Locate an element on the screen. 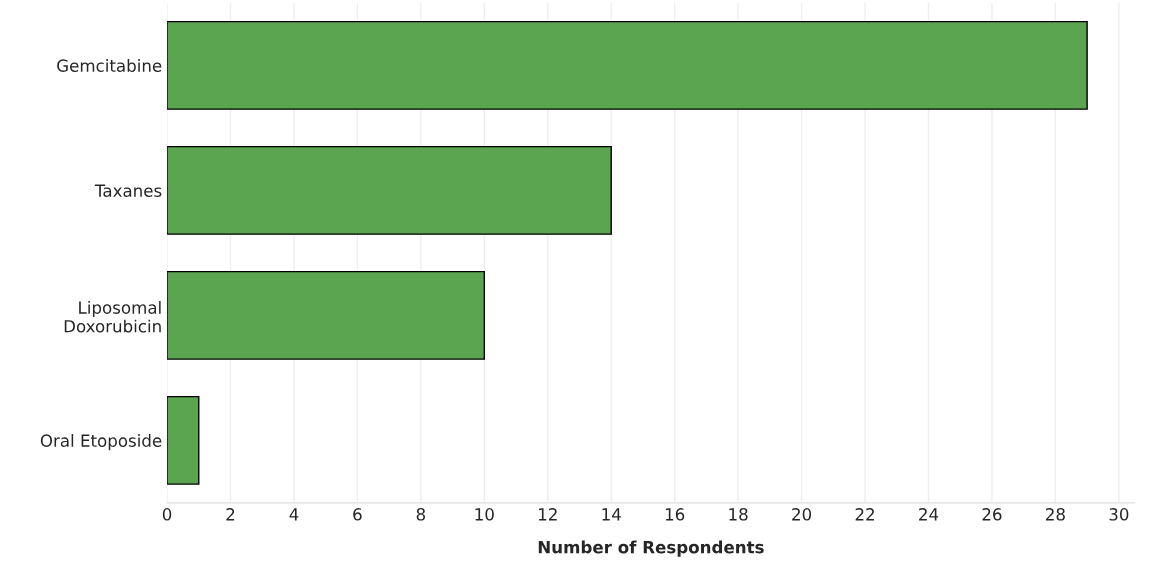 The width and height of the screenshot is (1152, 578). x-tick-label: 12 is located at coordinates (547, 514).